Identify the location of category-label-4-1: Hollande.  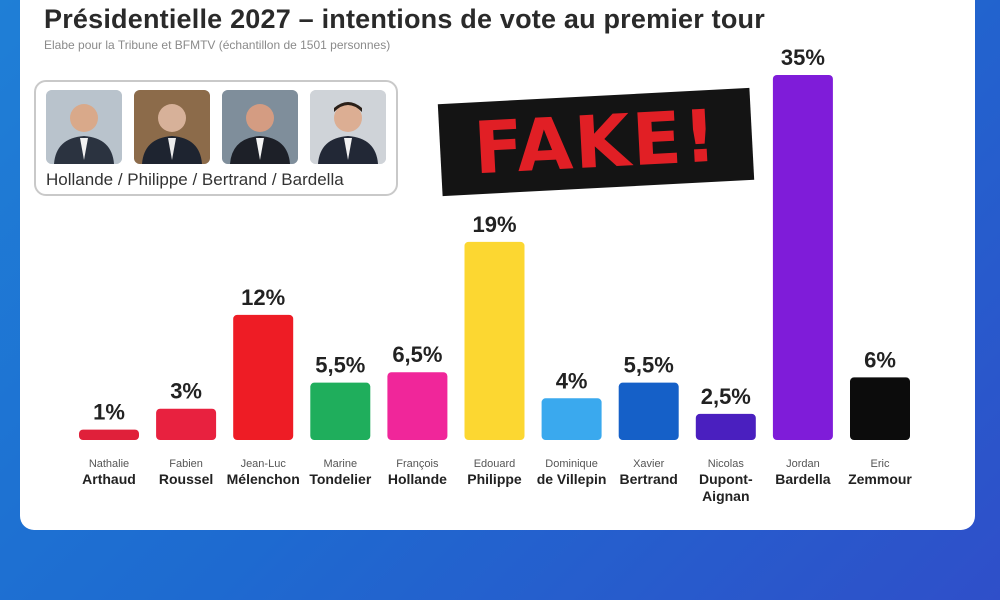
(417, 479).